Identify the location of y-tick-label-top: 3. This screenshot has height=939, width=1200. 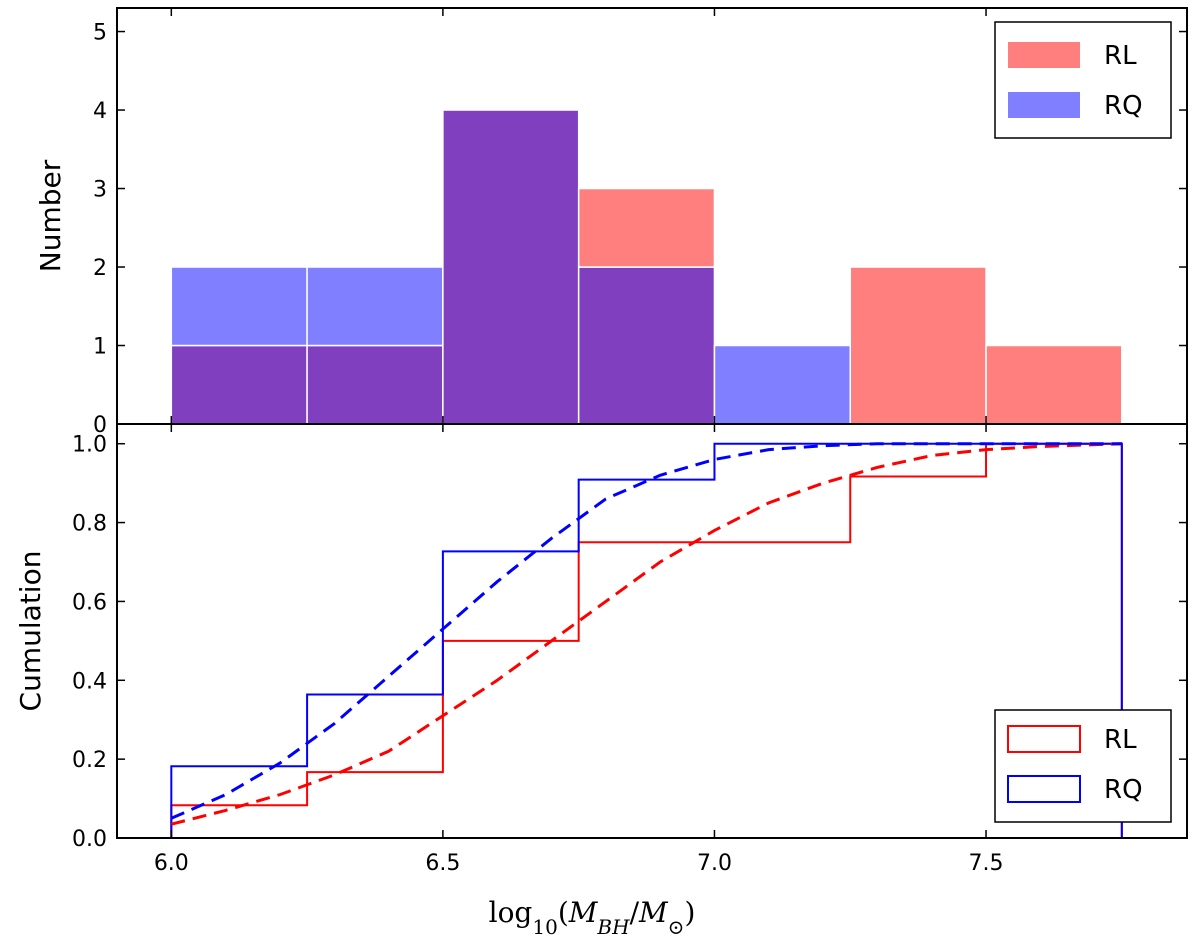
(100, 190).